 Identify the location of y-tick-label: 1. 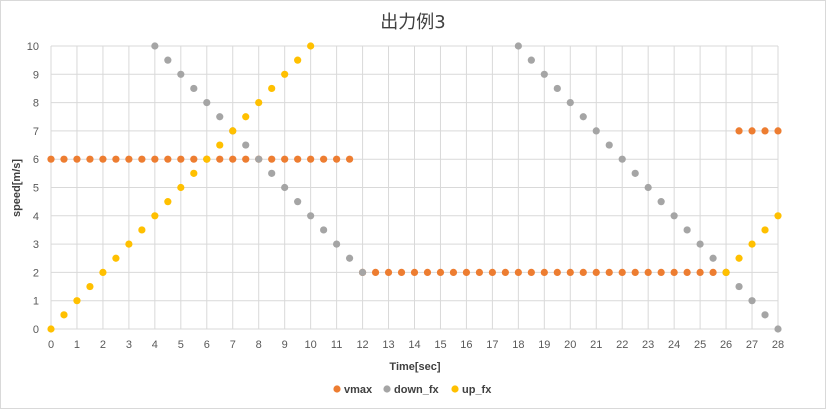
(36, 302).